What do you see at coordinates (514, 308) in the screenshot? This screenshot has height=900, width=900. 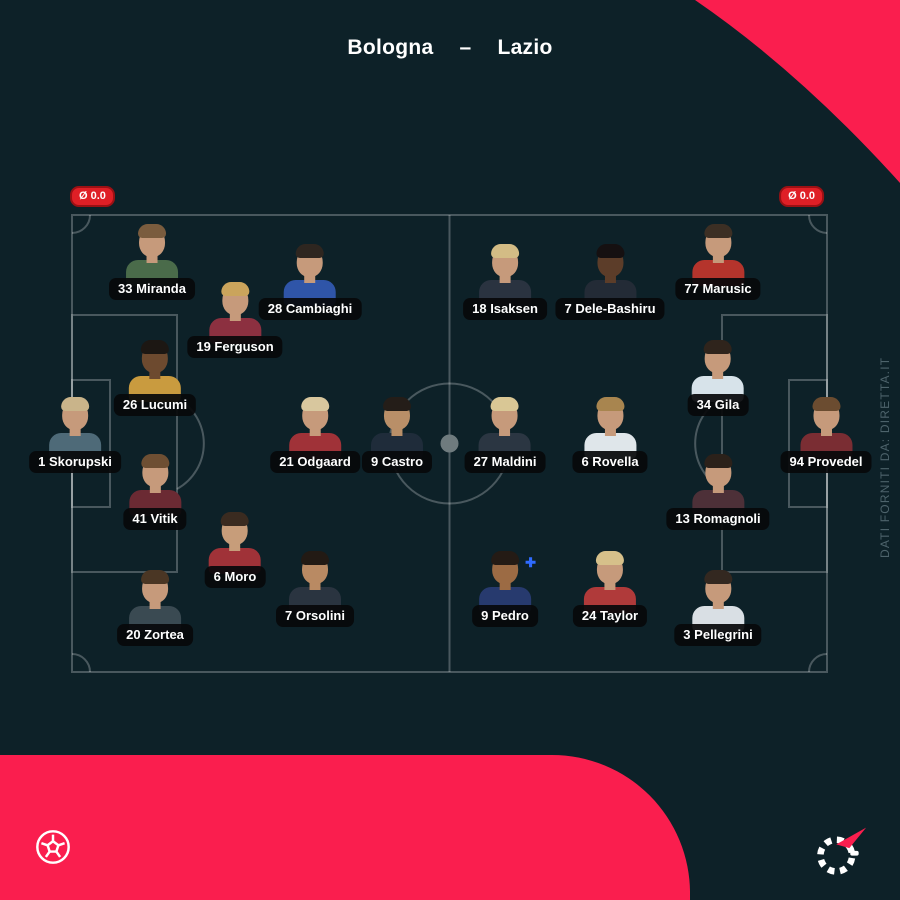 I see `player-name: Isaksen` at bounding box center [514, 308].